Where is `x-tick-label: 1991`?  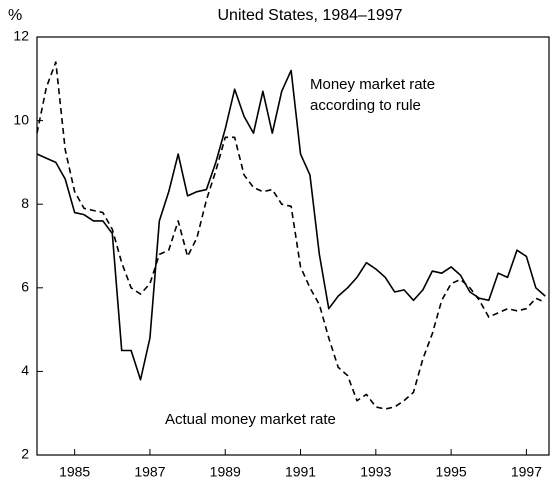
x-tick-label: 1991 is located at coordinates (300, 472).